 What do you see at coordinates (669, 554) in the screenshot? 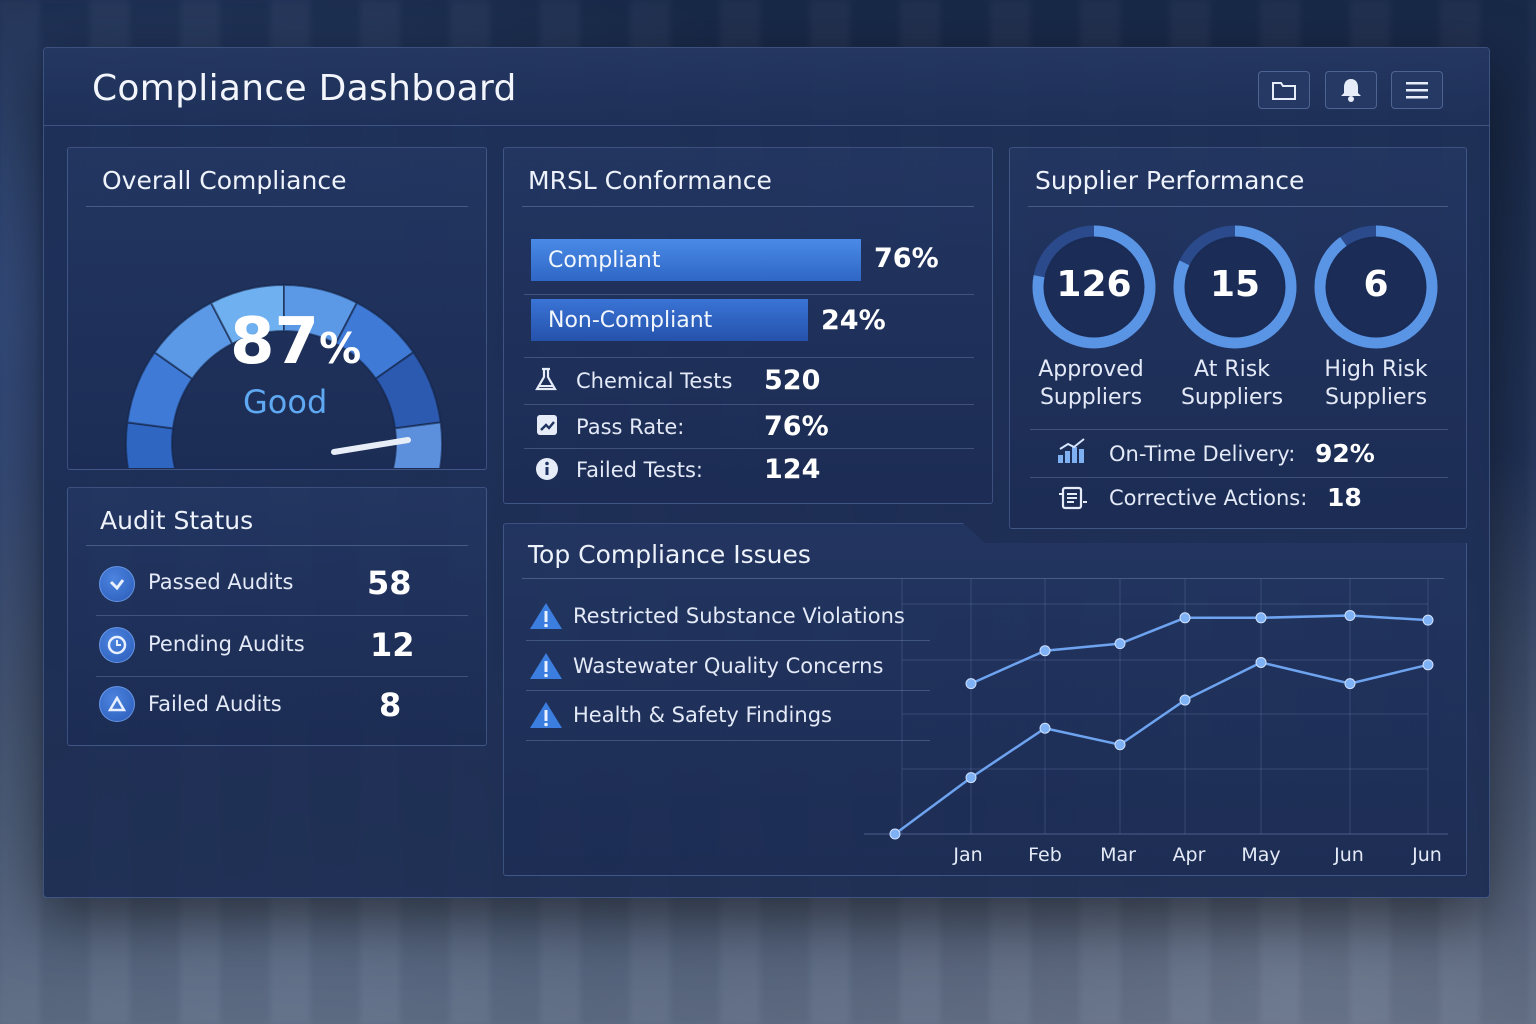
I see `issues-title: Top Compliance Issues` at bounding box center [669, 554].